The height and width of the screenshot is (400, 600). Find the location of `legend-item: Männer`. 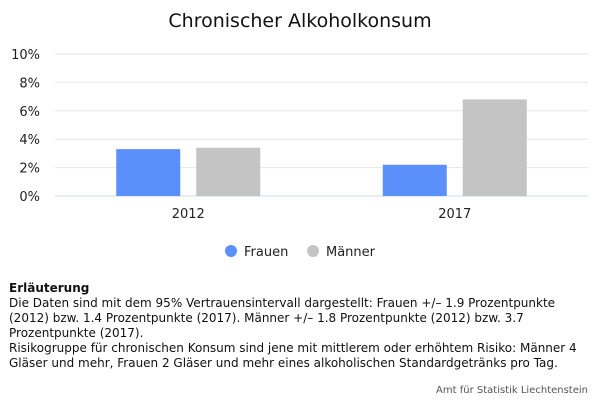

legend-item: Männer is located at coordinates (341, 252).